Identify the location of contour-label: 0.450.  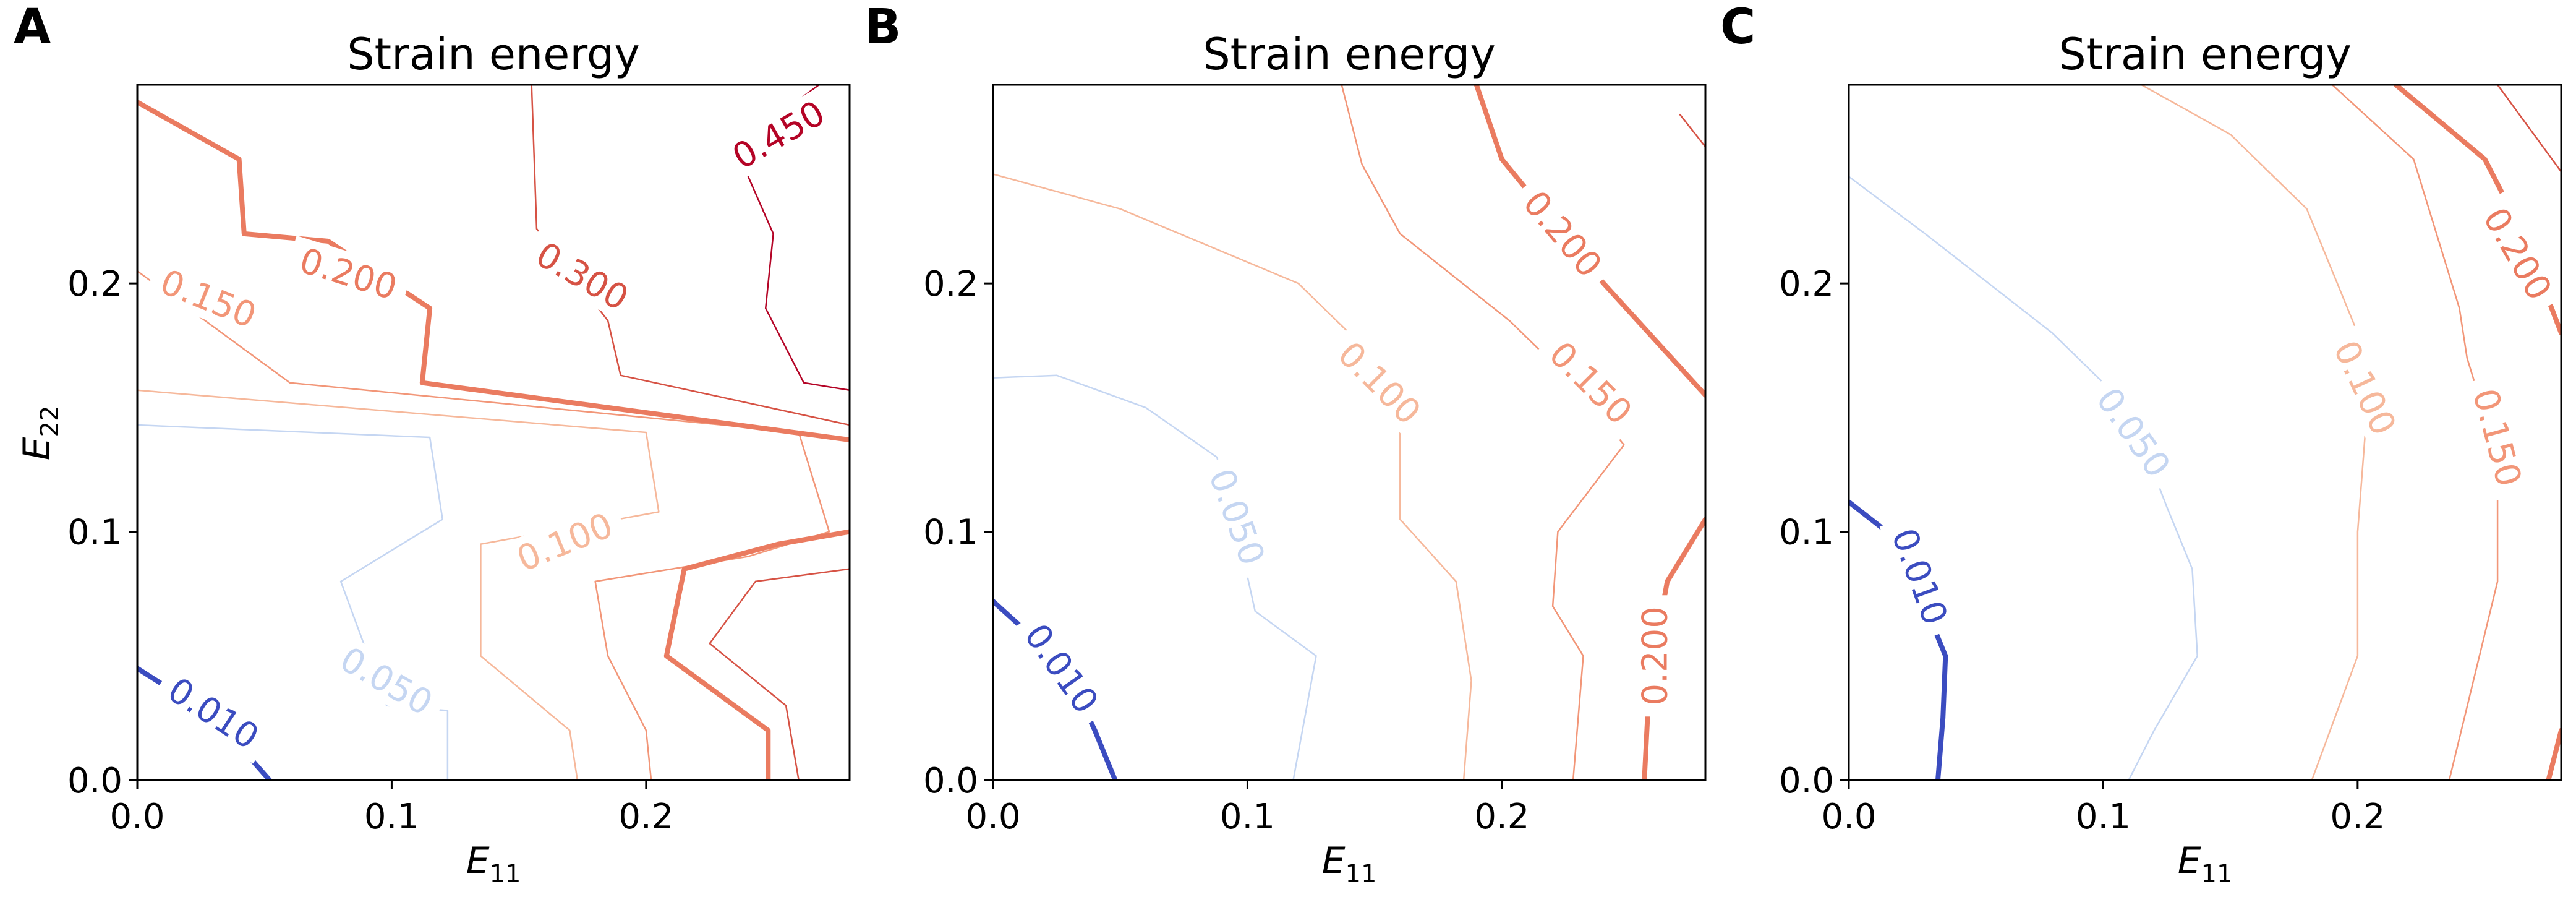
(779, 135).